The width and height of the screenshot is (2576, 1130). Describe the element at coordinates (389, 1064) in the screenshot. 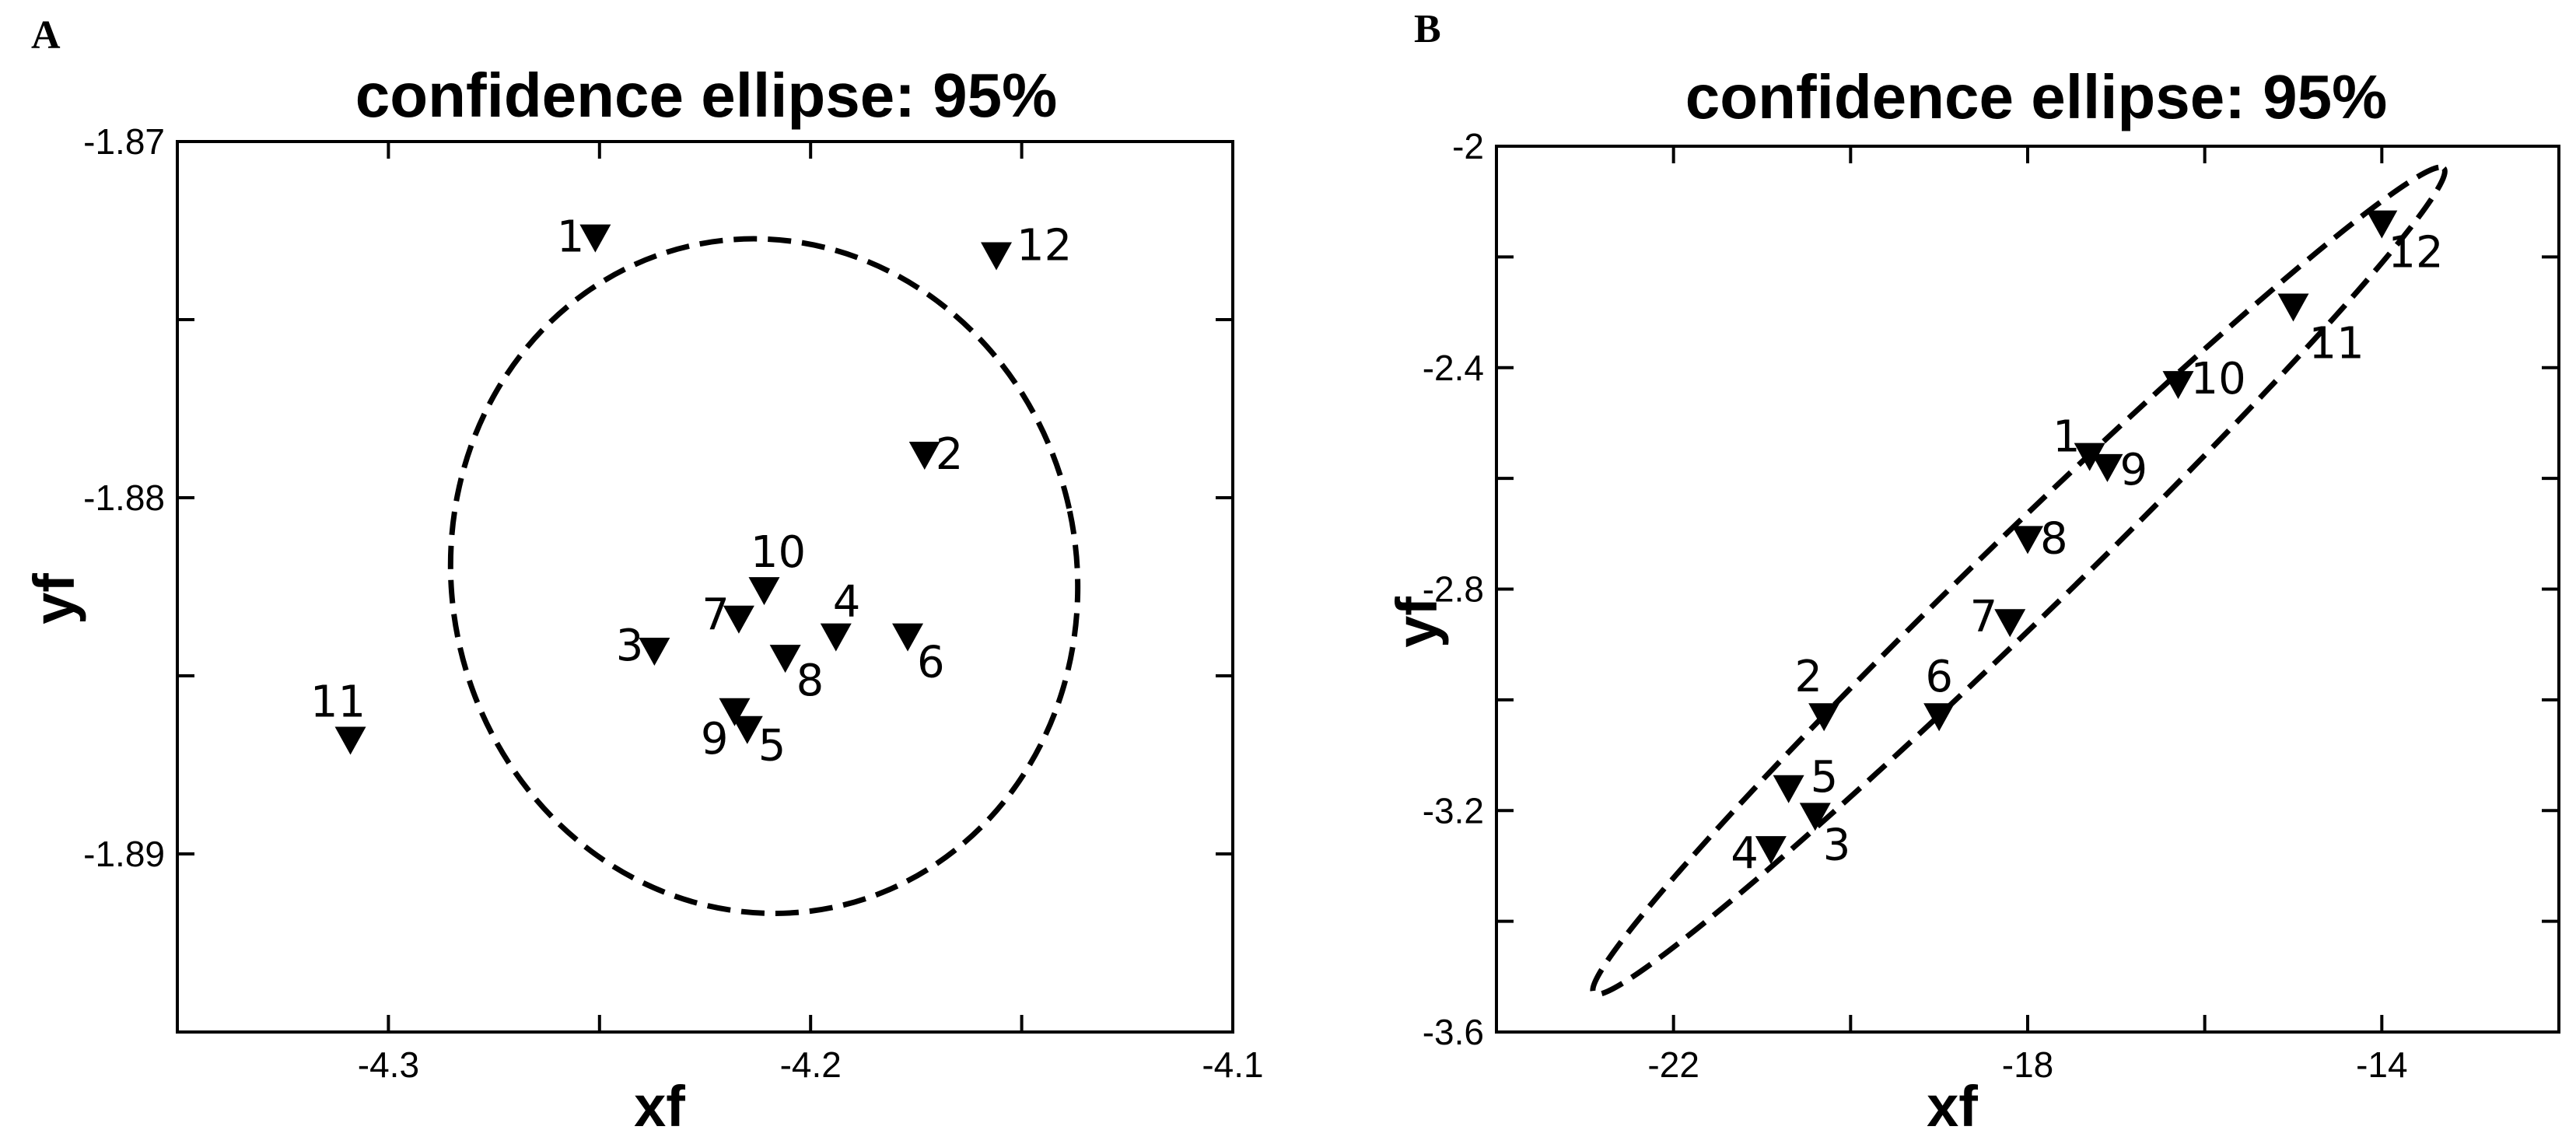

I see `x-tick-label: -4.3` at that location.